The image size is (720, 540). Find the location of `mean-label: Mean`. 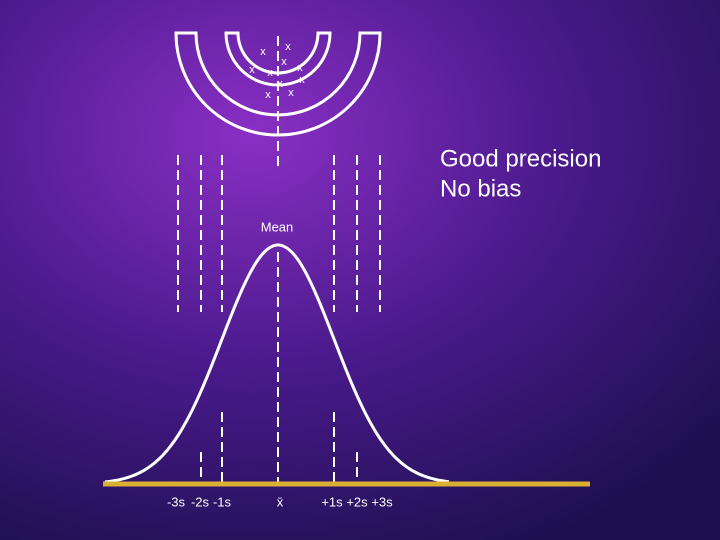

mean-label: Mean is located at coordinates (277, 226).